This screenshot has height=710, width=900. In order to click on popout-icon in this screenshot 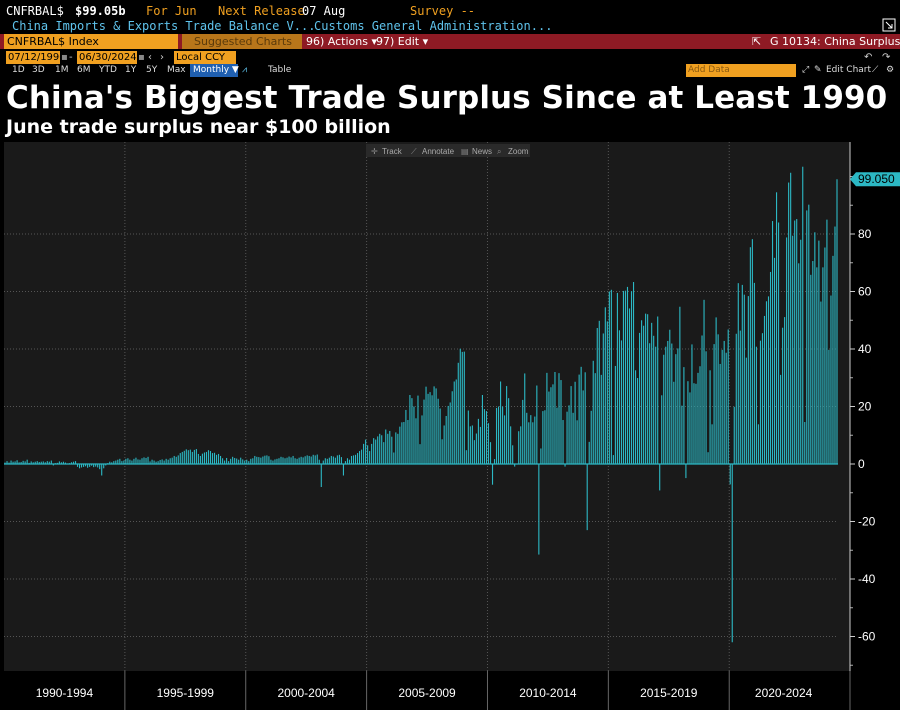, I will do `click(889, 25)`.